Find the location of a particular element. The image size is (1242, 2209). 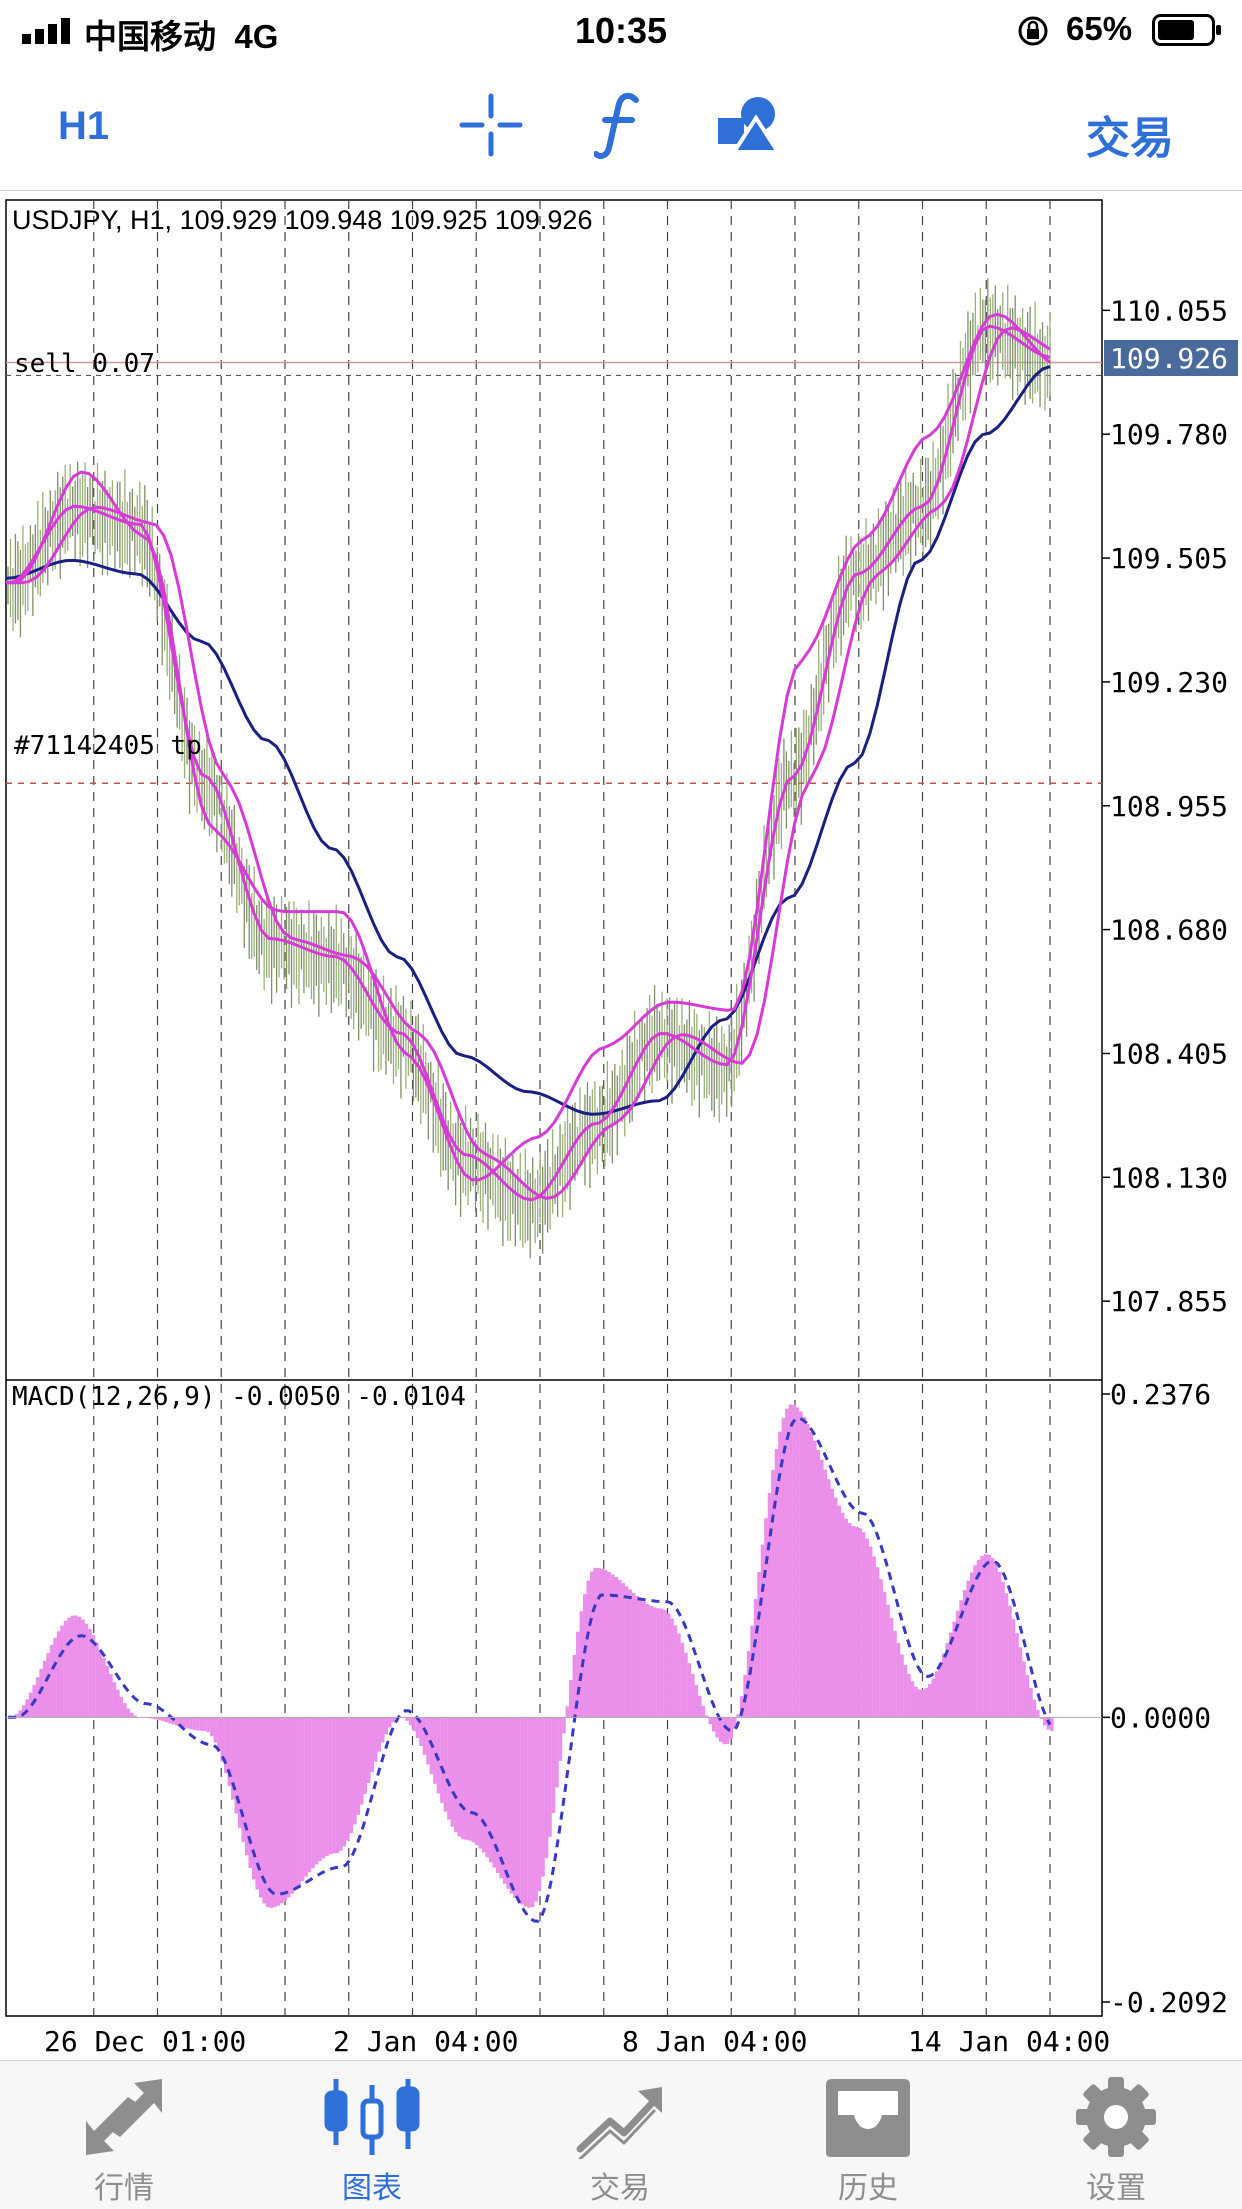

macd-header: MACD(12,26,9) -0.0050 -0.0104 is located at coordinates (239, 1397).